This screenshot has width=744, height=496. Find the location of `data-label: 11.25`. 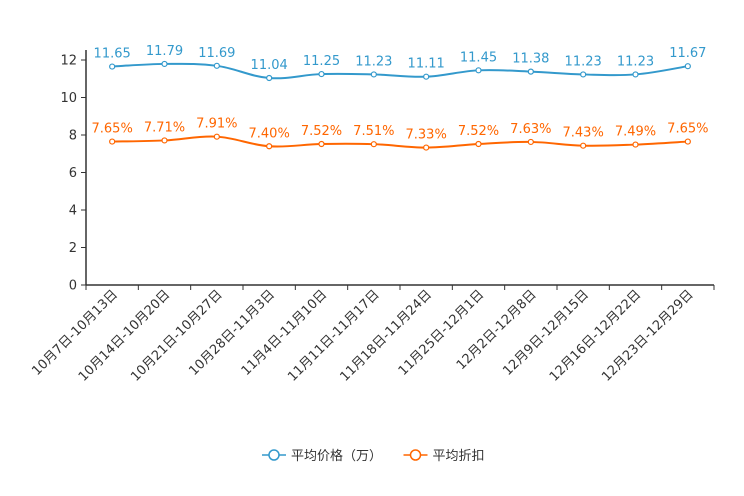

data-label: 11.25 is located at coordinates (321, 61).